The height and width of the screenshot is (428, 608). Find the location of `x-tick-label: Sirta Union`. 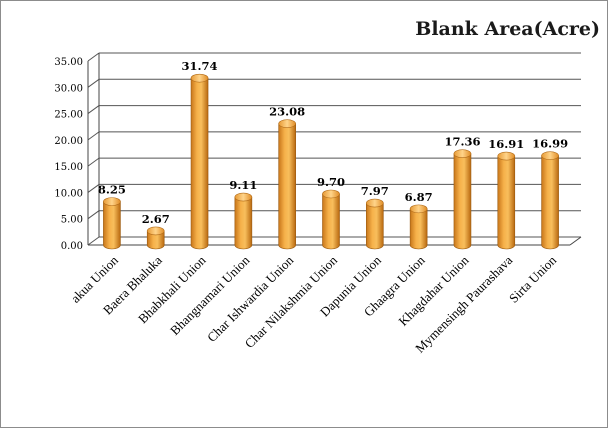

x-tick-label: Sirta Union is located at coordinates (533, 279).